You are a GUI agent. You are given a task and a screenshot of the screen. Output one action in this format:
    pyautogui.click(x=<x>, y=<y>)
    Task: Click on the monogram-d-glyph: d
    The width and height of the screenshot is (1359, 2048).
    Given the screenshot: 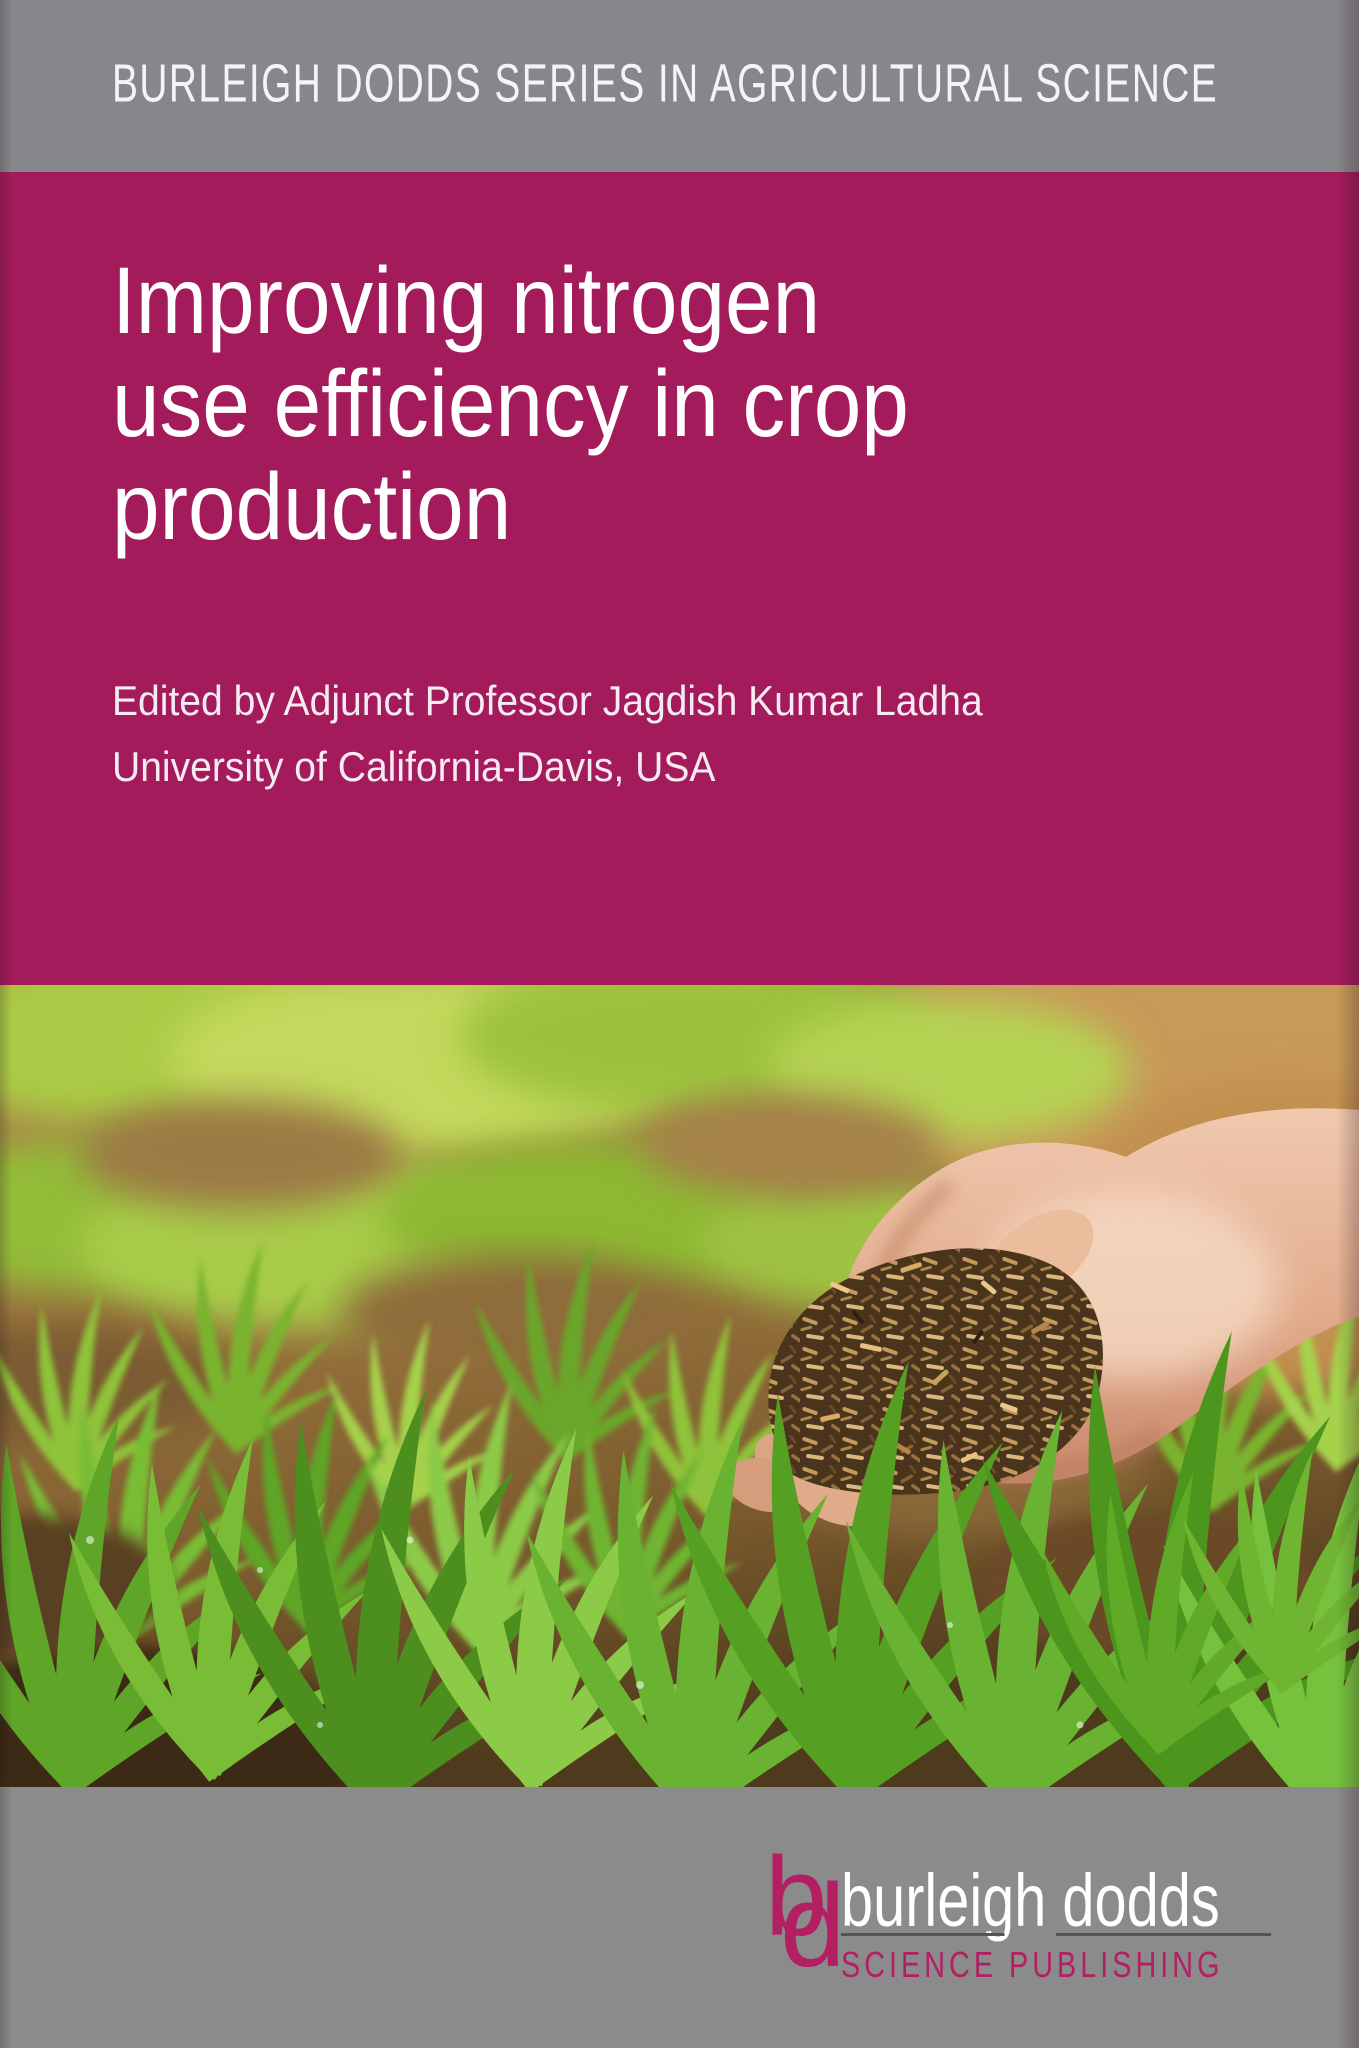 What is the action you would take?
    pyautogui.click(x=813, y=1926)
    